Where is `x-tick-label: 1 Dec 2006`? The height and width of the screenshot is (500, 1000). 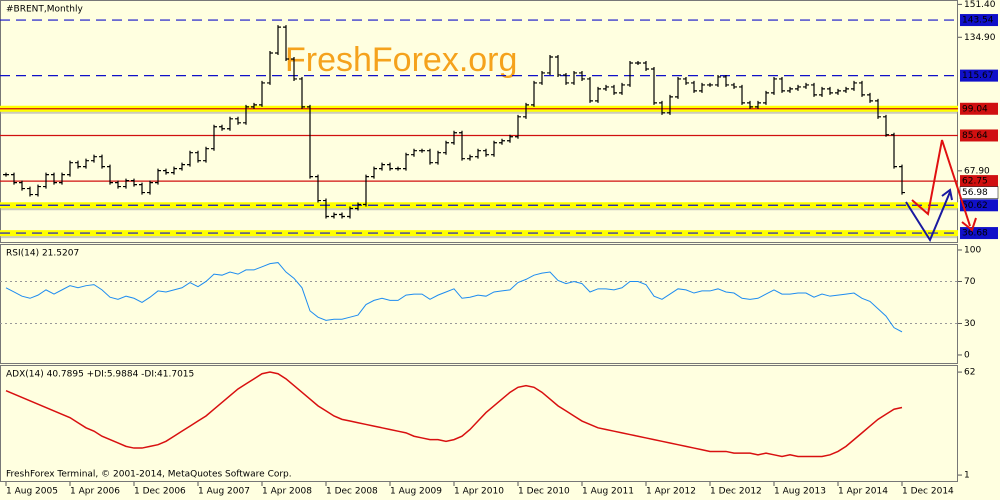
x-tick-label: 1 Dec 2006 is located at coordinates (160, 492).